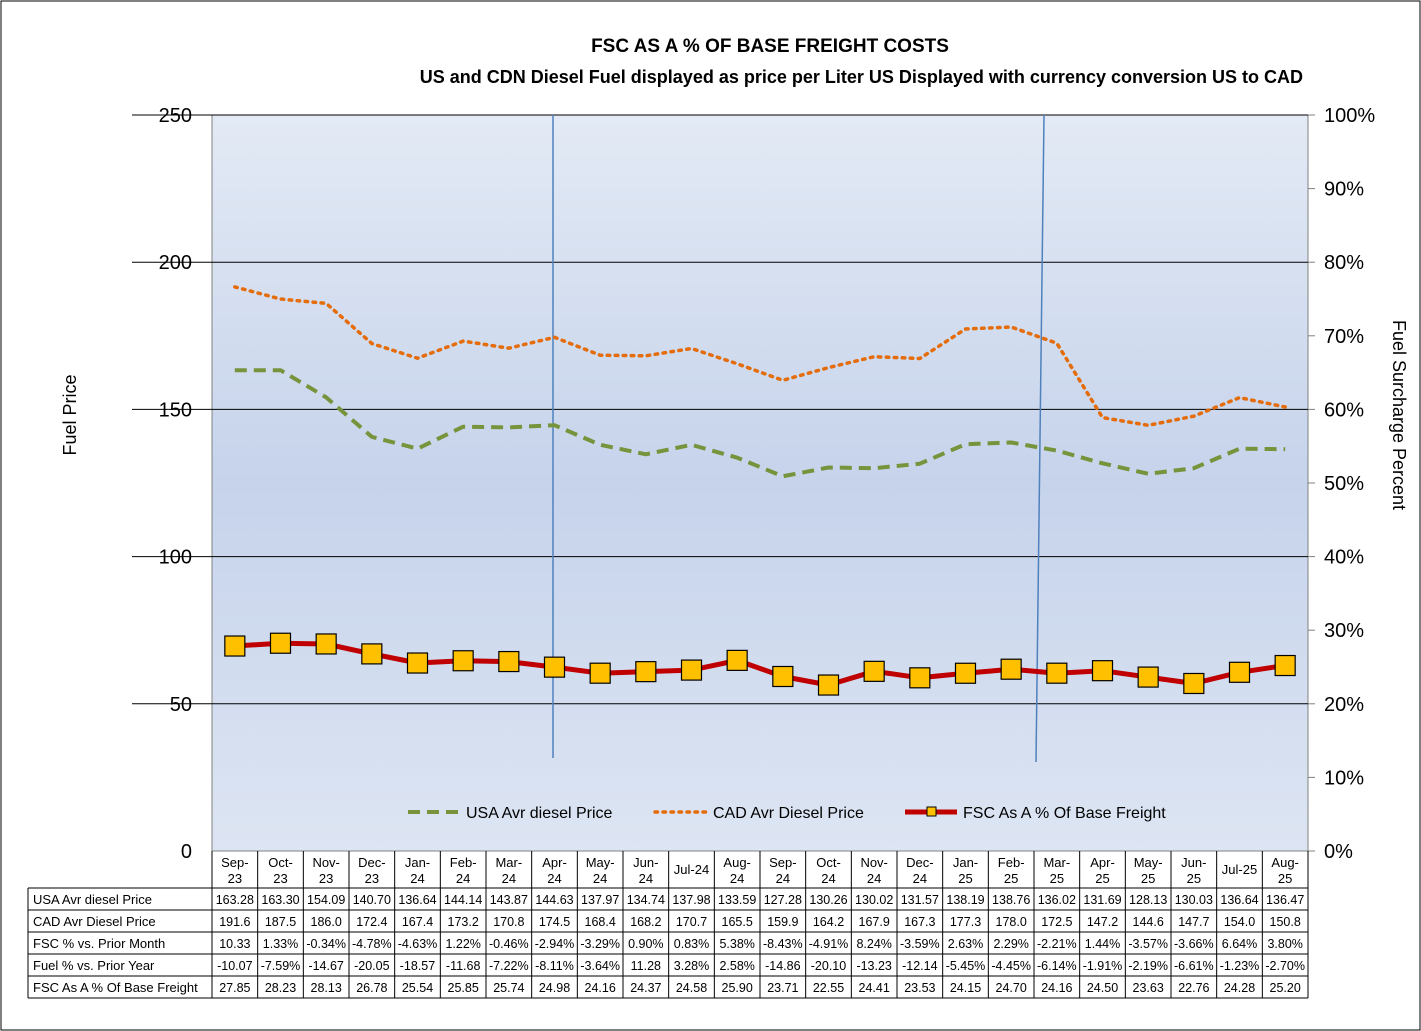 The image size is (1421, 1031). I want to click on x-tick-label: Jul-25, so click(1239, 869).